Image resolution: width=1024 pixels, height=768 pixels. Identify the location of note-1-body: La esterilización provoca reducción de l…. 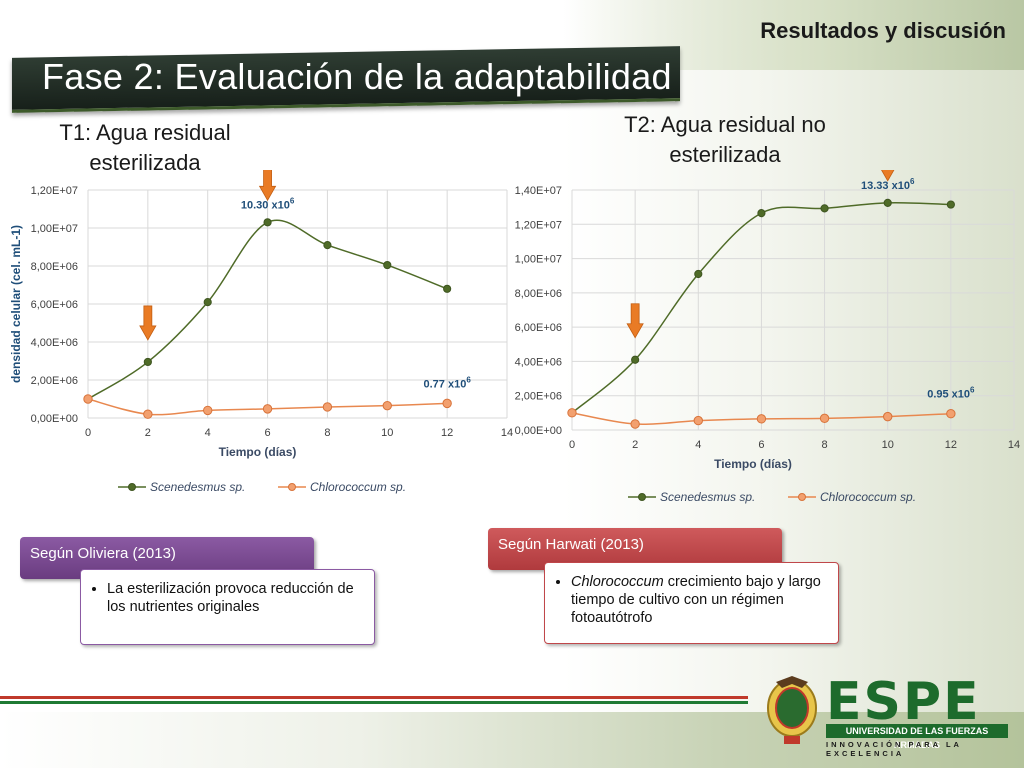
(227, 607).